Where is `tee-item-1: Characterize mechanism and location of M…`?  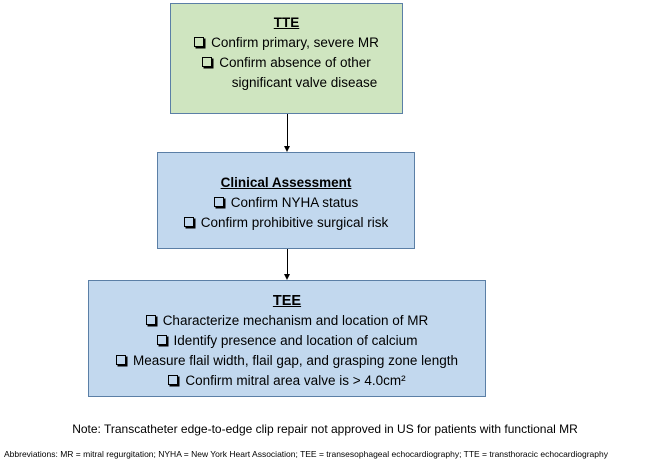 tee-item-1: Characterize mechanism and location of M… is located at coordinates (287, 321).